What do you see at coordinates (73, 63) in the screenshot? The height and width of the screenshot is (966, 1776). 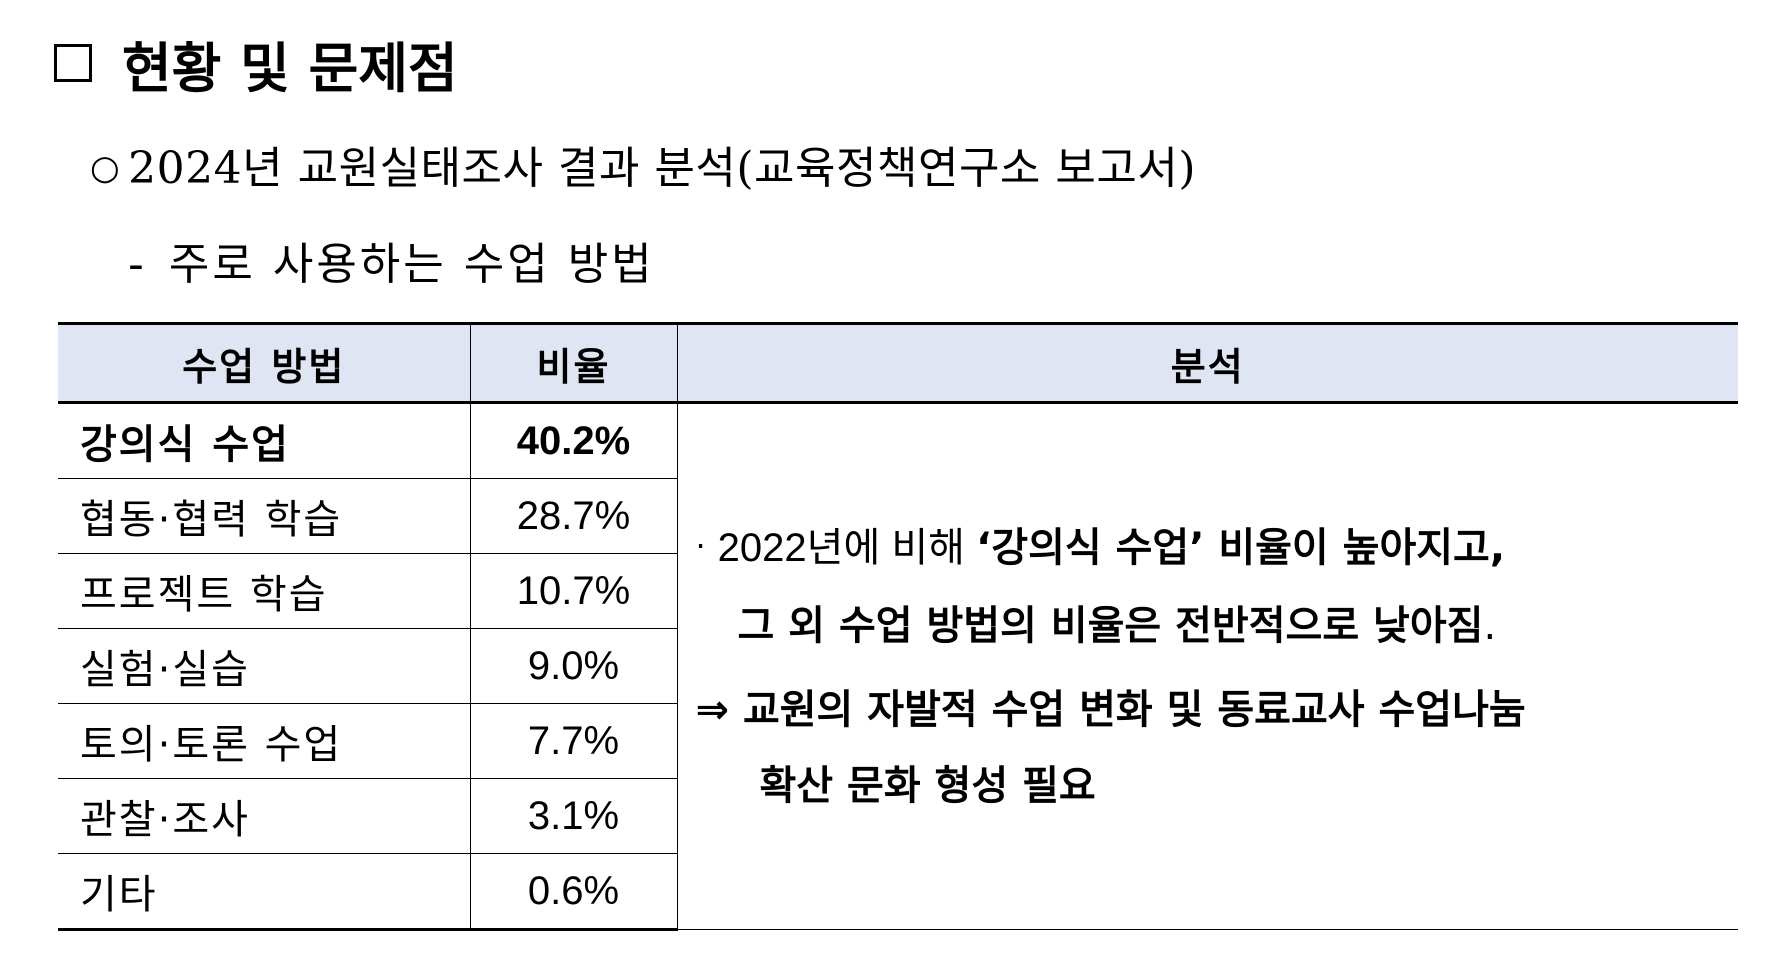 I see `checkbox-square-icon` at bounding box center [73, 63].